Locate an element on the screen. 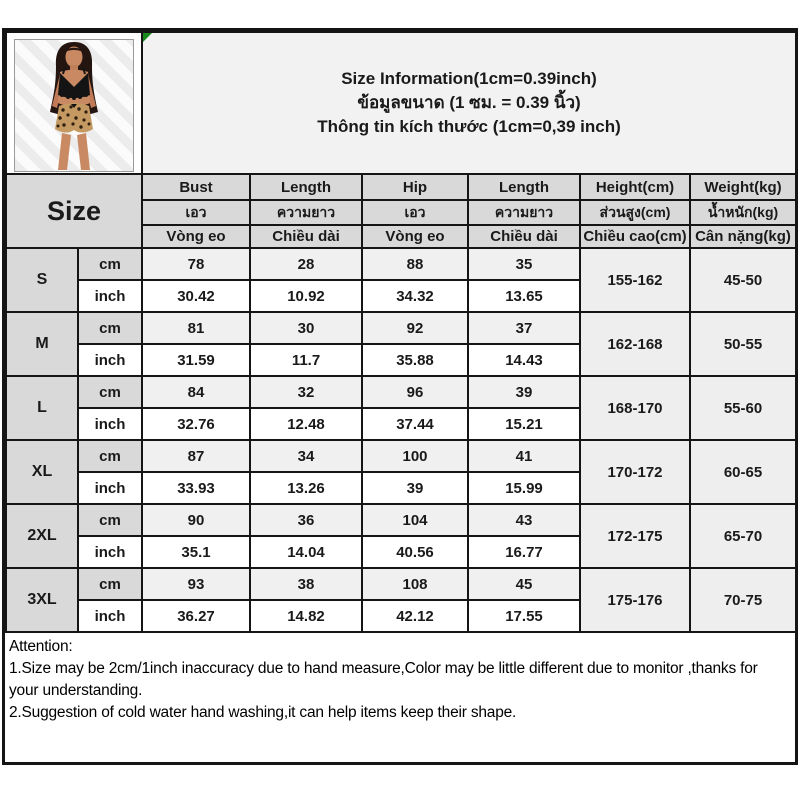 This screenshot has height=800, width=800. cell-value: 16.77 is located at coordinates (524, 552).